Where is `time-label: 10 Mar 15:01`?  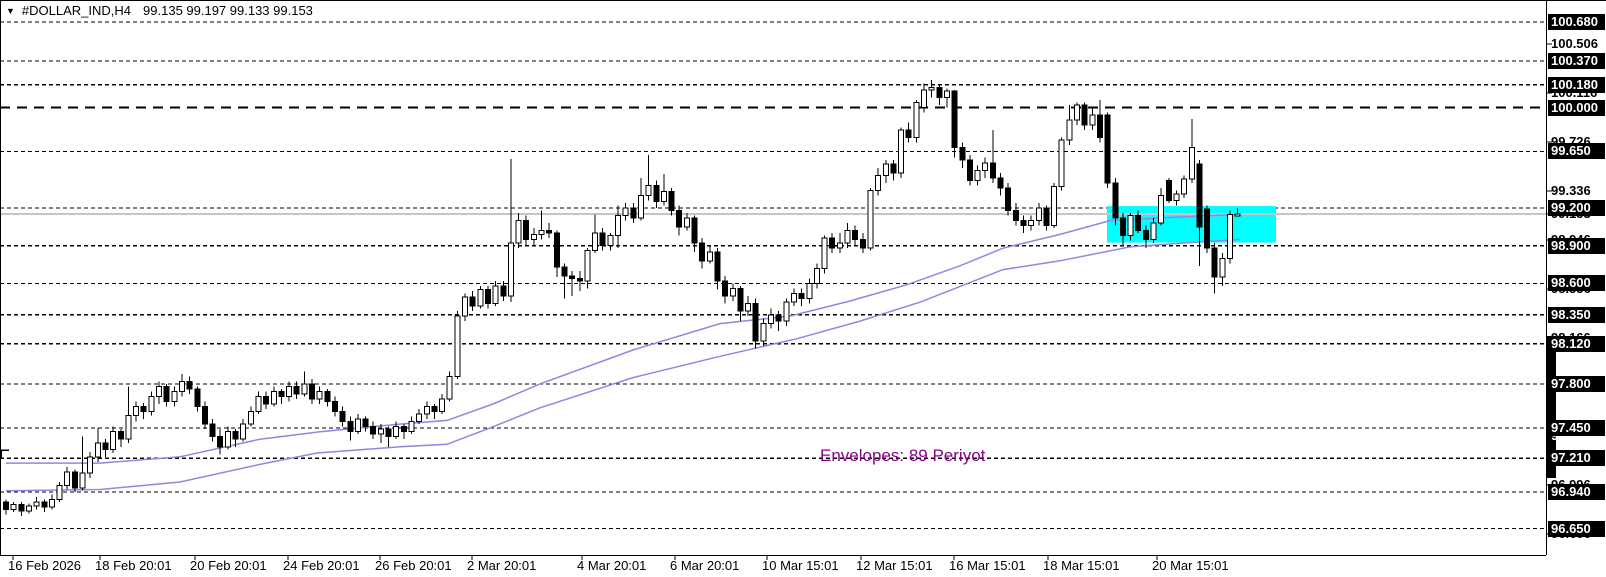 time-label: 10 Mar 15:01 is located at coordinates (800, 565).